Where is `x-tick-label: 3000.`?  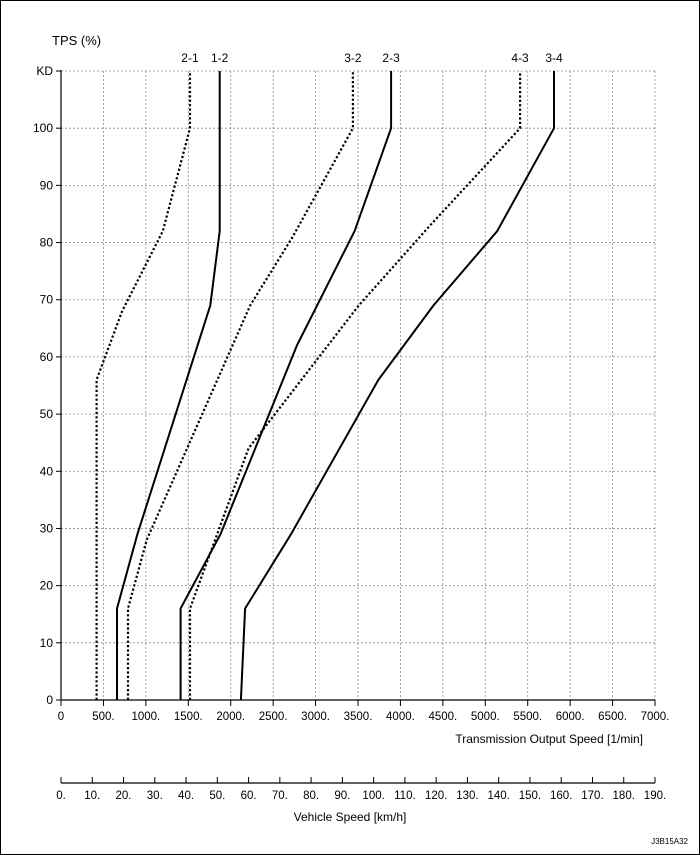
x-tick-label: 3000. is located at coordinates (315, 717).